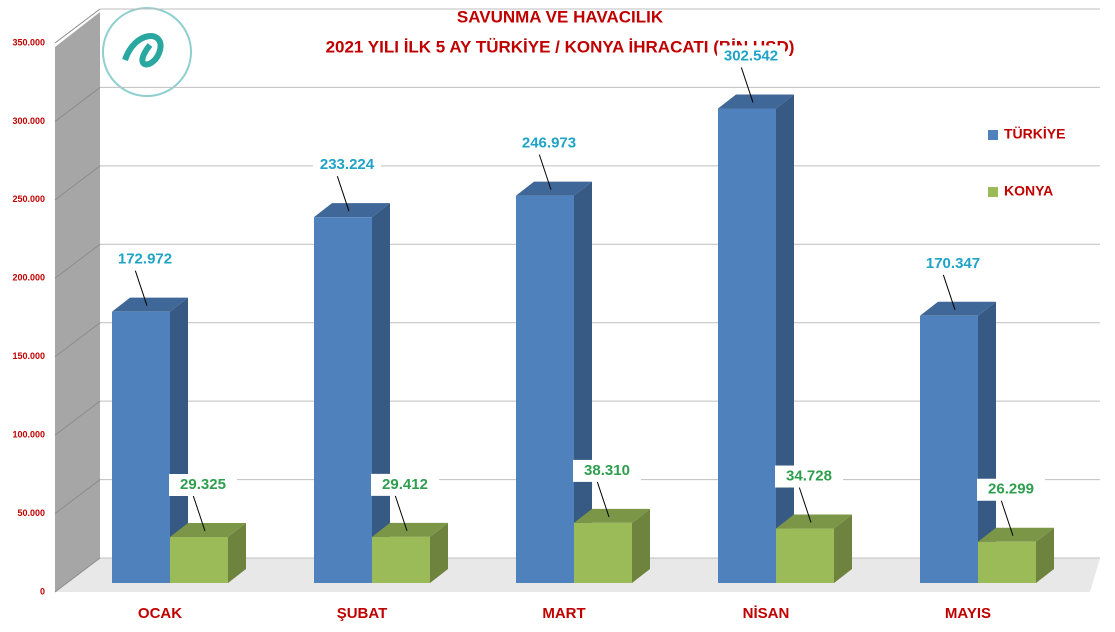  I want to click on y-tick-label: 350.000, so click(28, 42).